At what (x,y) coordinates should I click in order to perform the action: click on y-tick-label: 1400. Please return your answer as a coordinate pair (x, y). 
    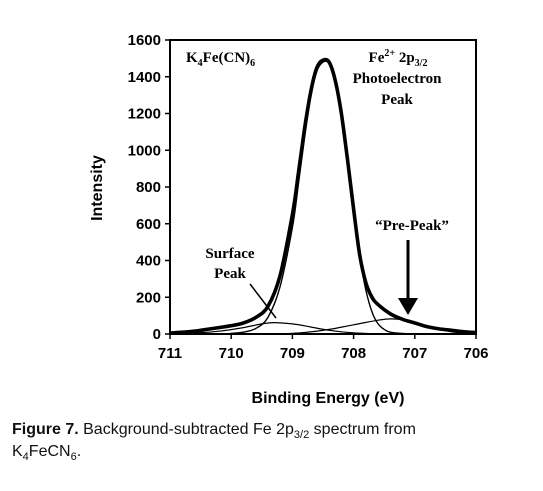
    Looking at the image, I should click on (144, 77).